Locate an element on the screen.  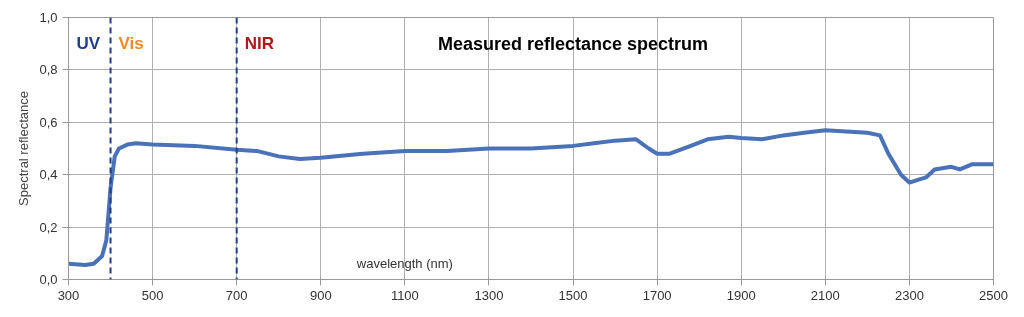
x-tick-label: 900 is located at coordinates (320, 295).